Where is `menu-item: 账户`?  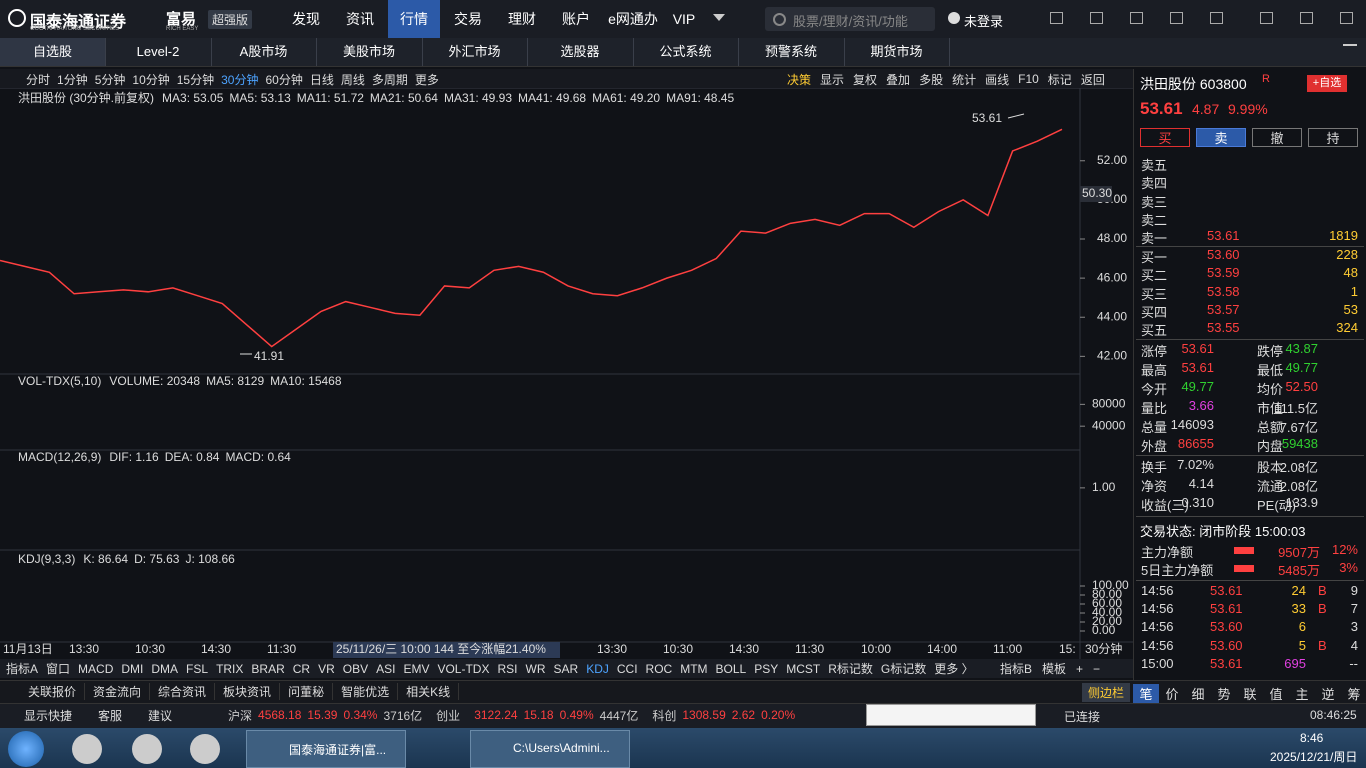
menu-item: 账户 is located at coordinates (576, 19).